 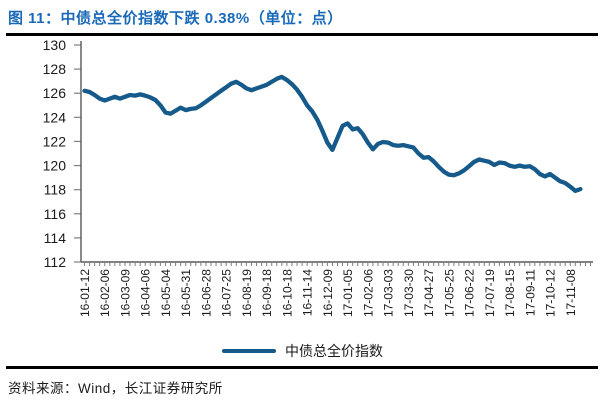 What do you see at coordinates (186, 293) in the screenshot?
I see `x-tick-label: 16-05-31` at bounding box center [186, 293].